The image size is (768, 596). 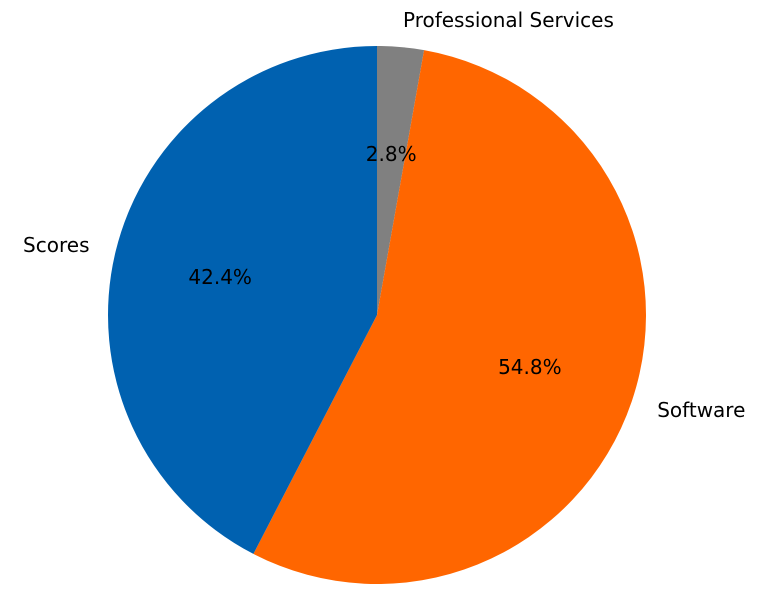 What do you see at coordinates (530, 367) in the screenshot?
I see `percent-label-software: 54.8%` at bounding box center [530, 367].